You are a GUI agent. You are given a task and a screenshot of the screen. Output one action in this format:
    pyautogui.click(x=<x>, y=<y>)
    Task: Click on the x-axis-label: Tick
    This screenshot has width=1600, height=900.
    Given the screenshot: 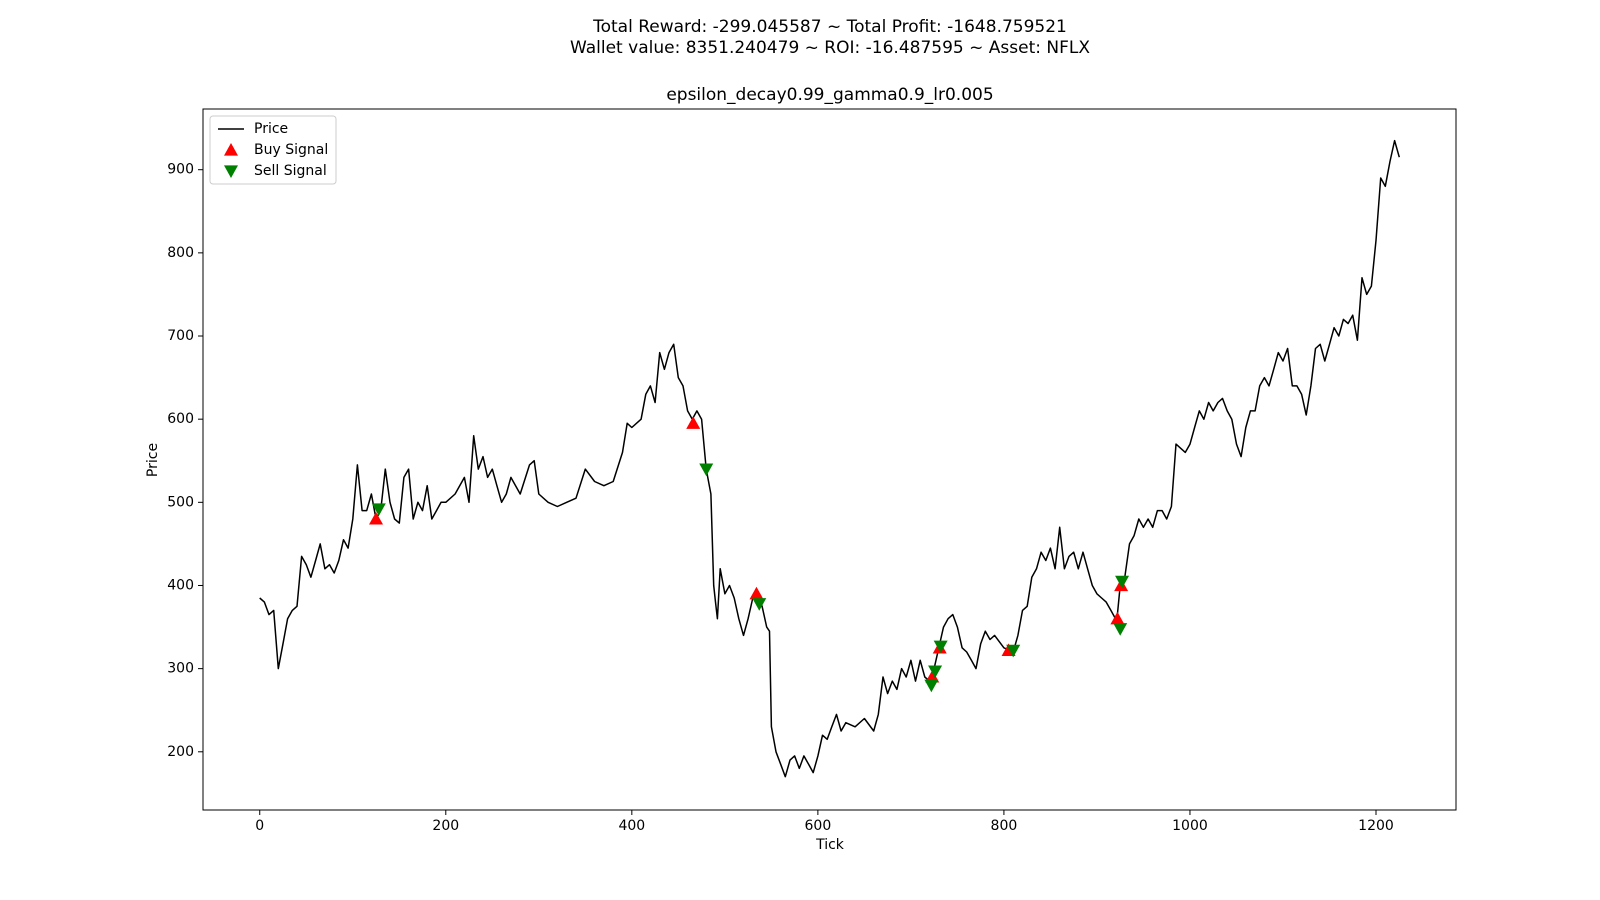 What is the action you would take?
    pyautogui.click(x=830, y=845)
    